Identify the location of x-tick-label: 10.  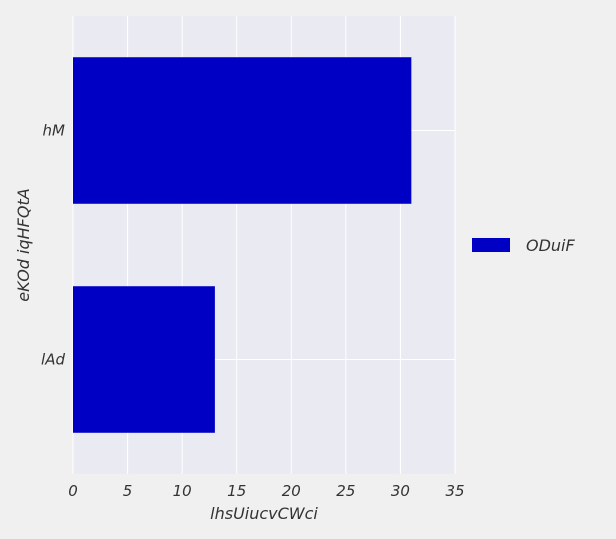
(182, 491).